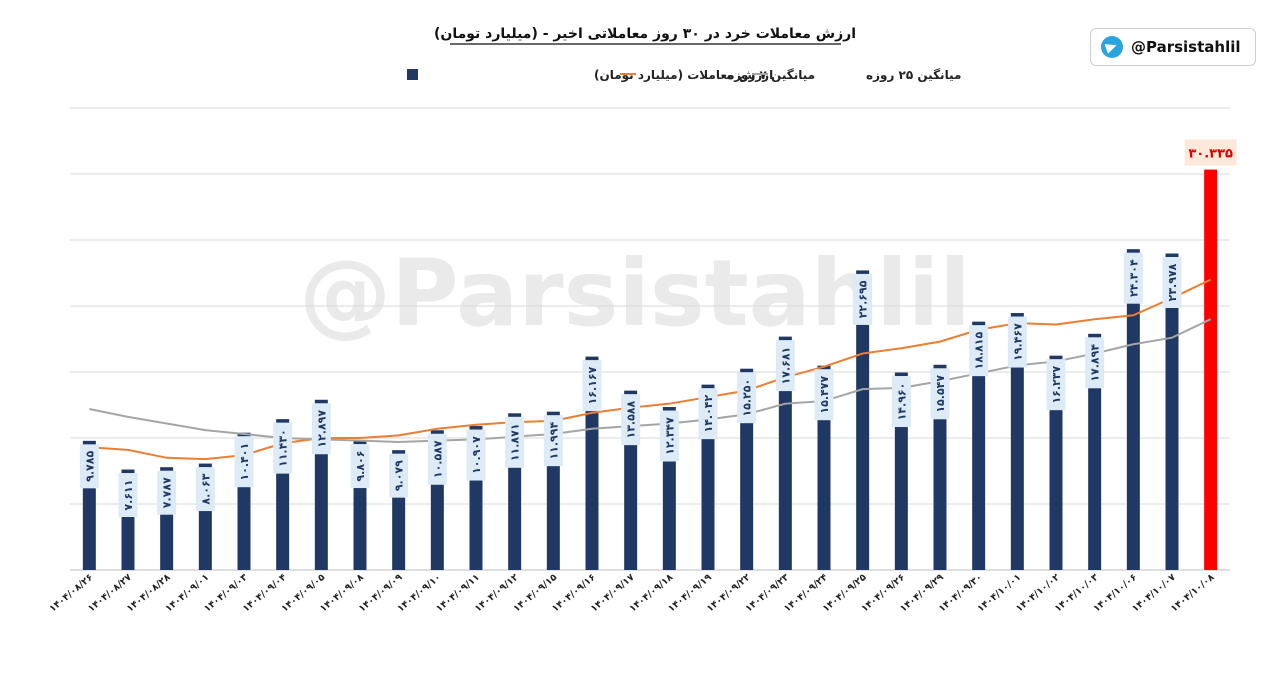 Image resolution: width=1280 pixels, height=682 pixels. I want to click on data-label-text: ۱۵.۵۴۷, so click(940, 394).